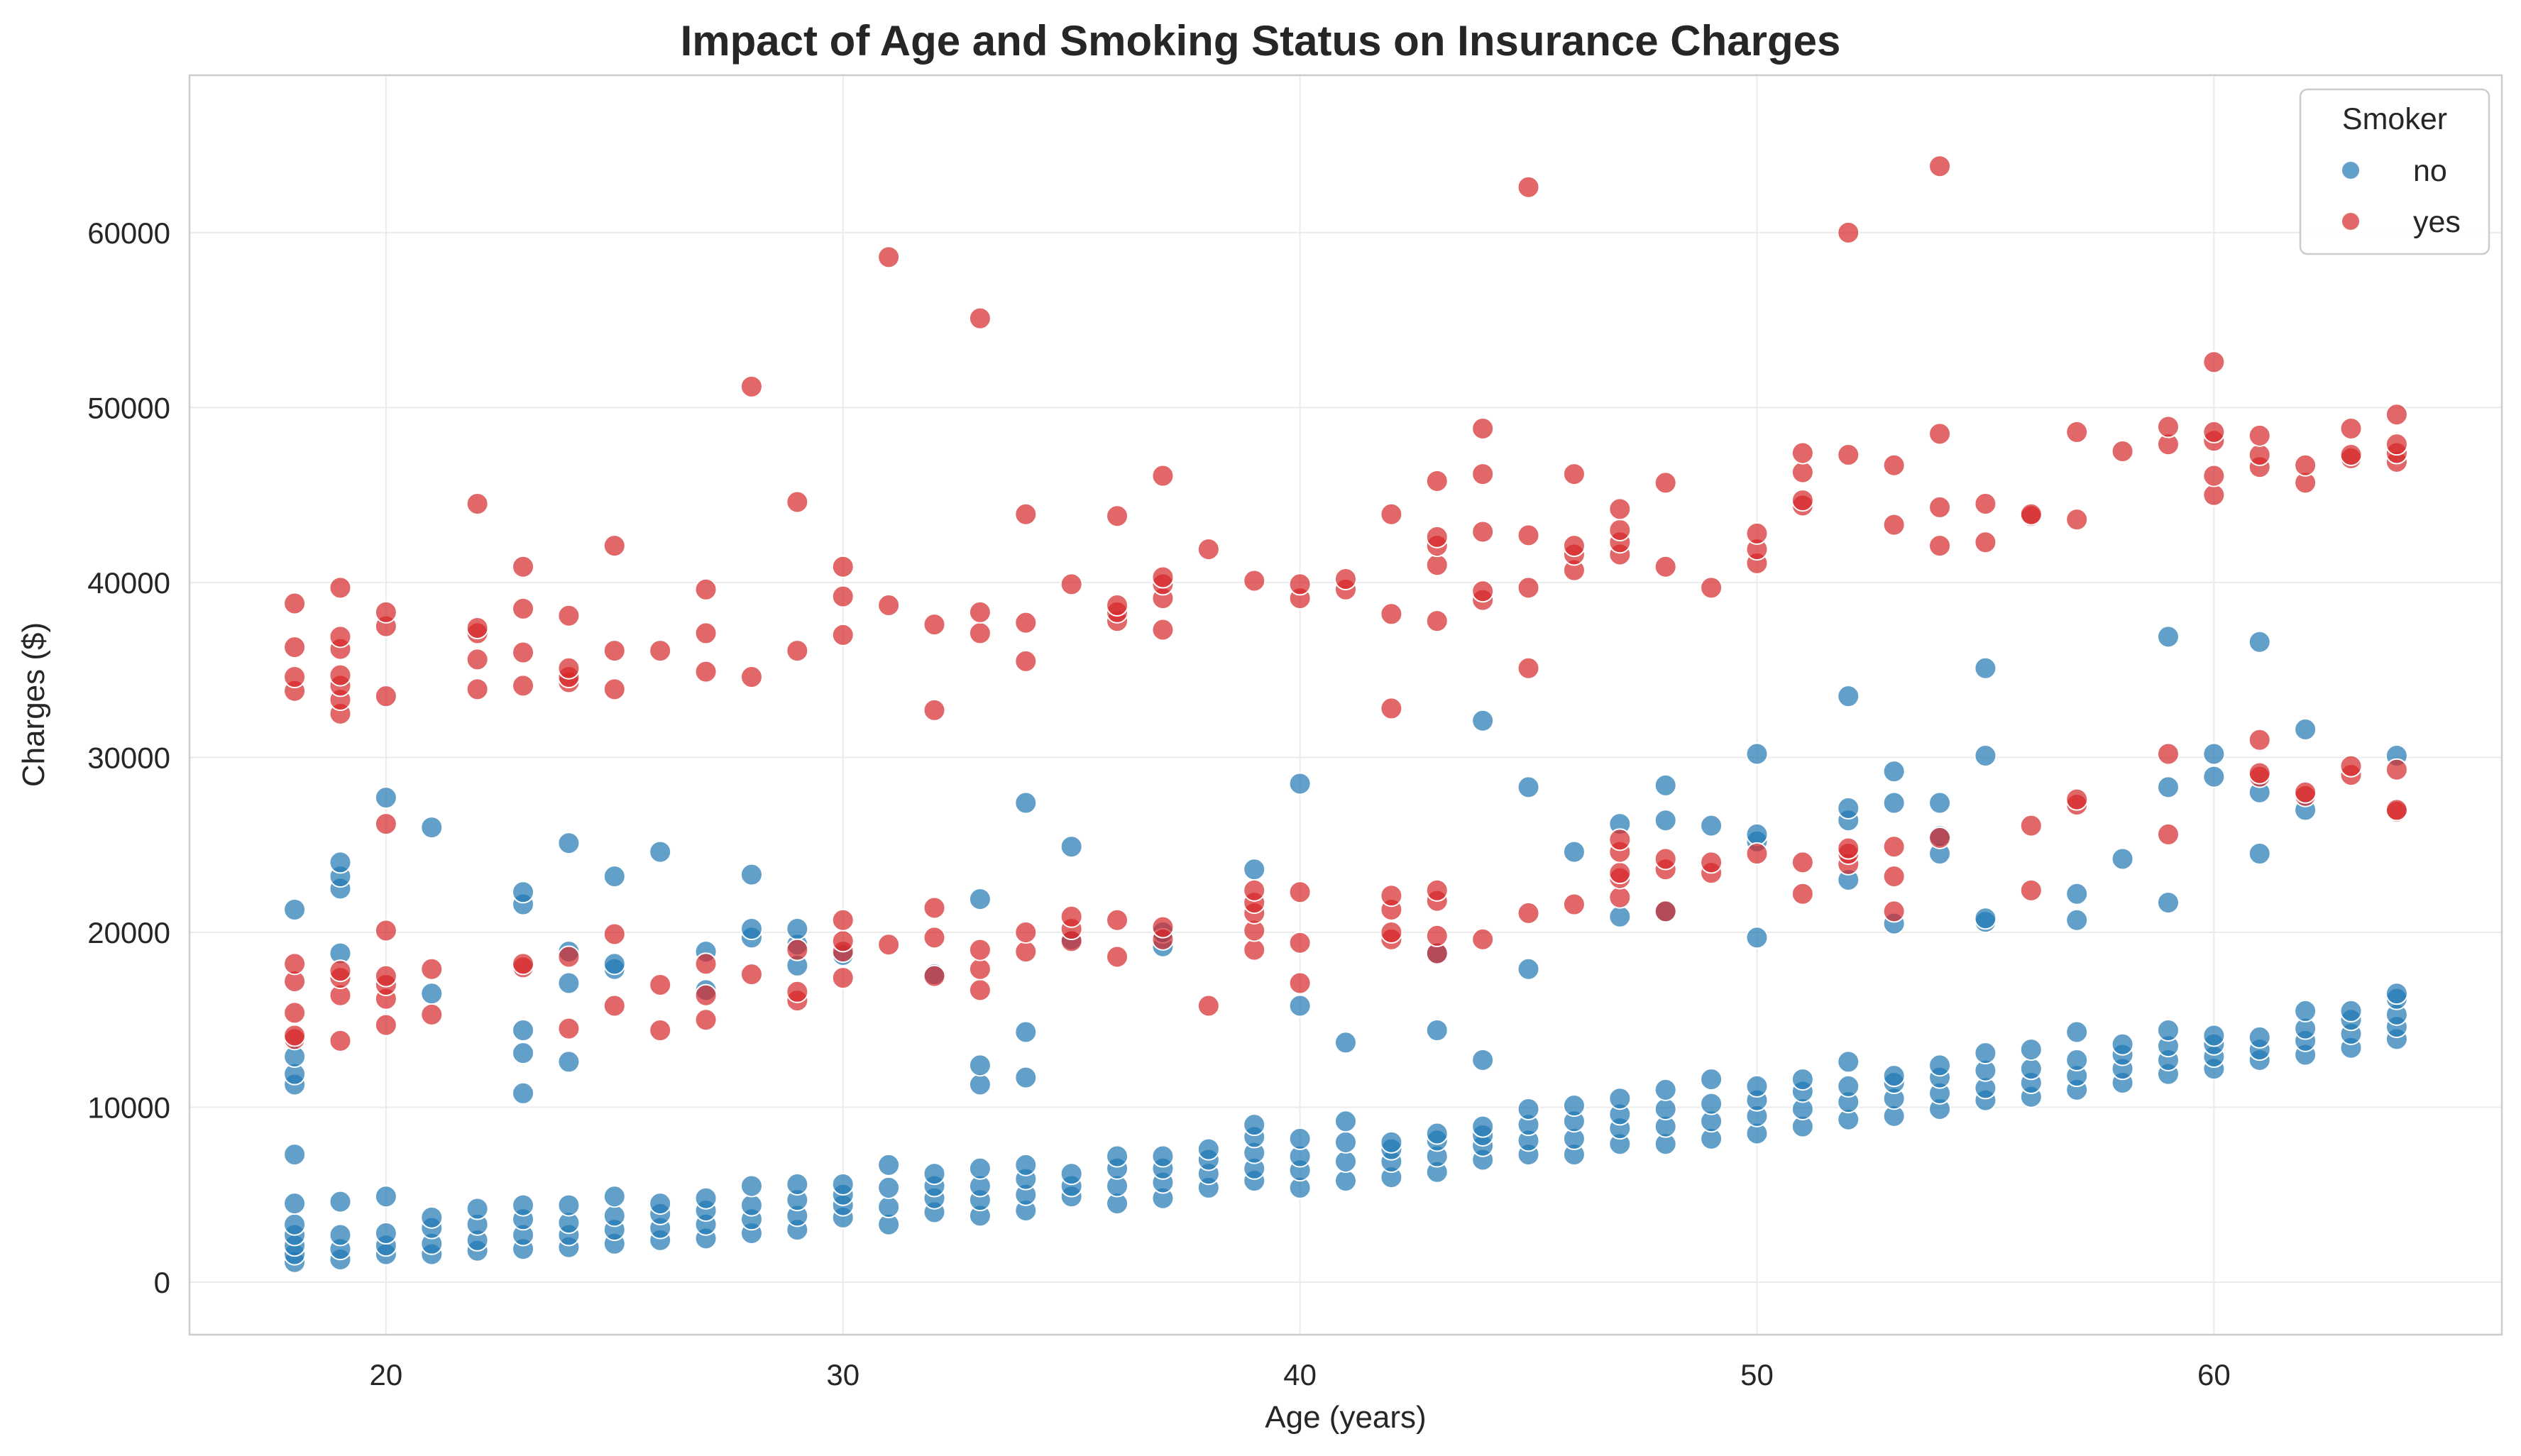 The width and height of the screenshot is (2521, 1456). I want to click on legend-label-no: no, so click(2430, 171).